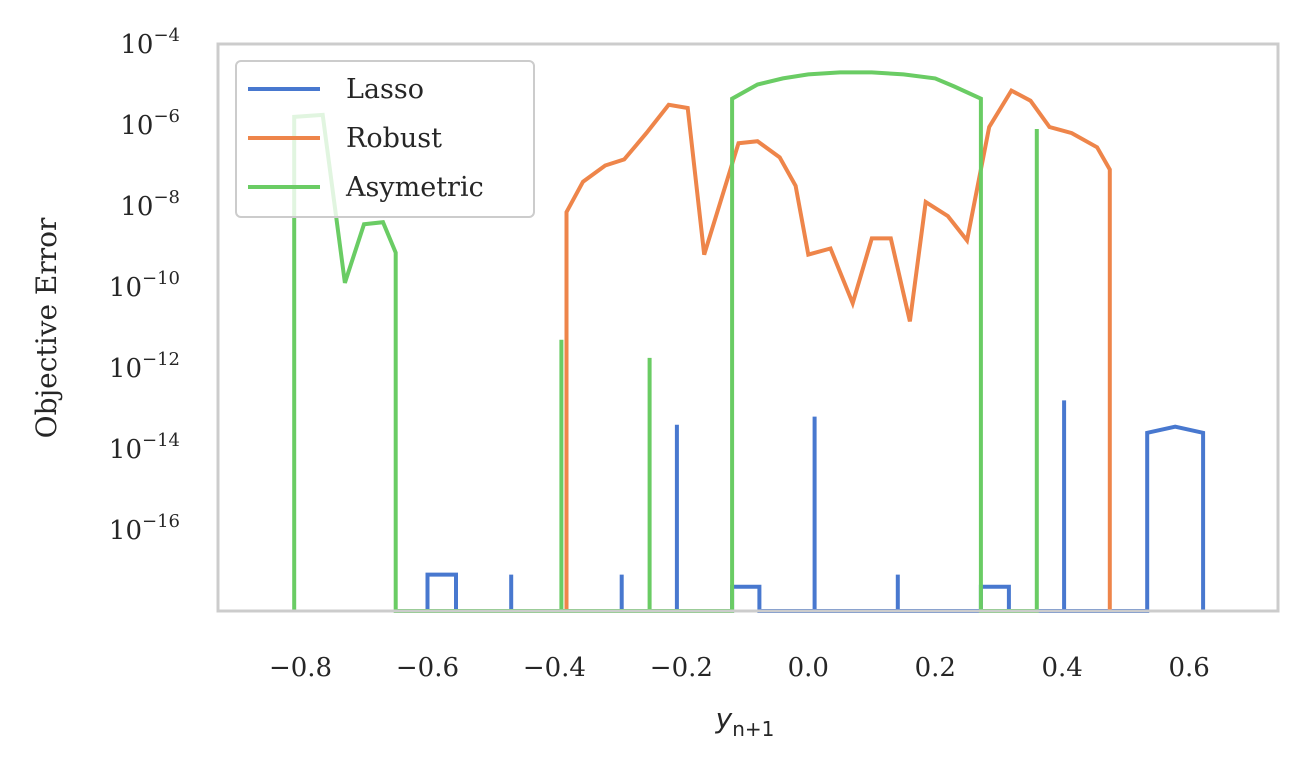  What do you see at coordinates (385, 89) in the screenshot?
I see `legend-label-lasso: Lasso` at bounding box center [385, 89].